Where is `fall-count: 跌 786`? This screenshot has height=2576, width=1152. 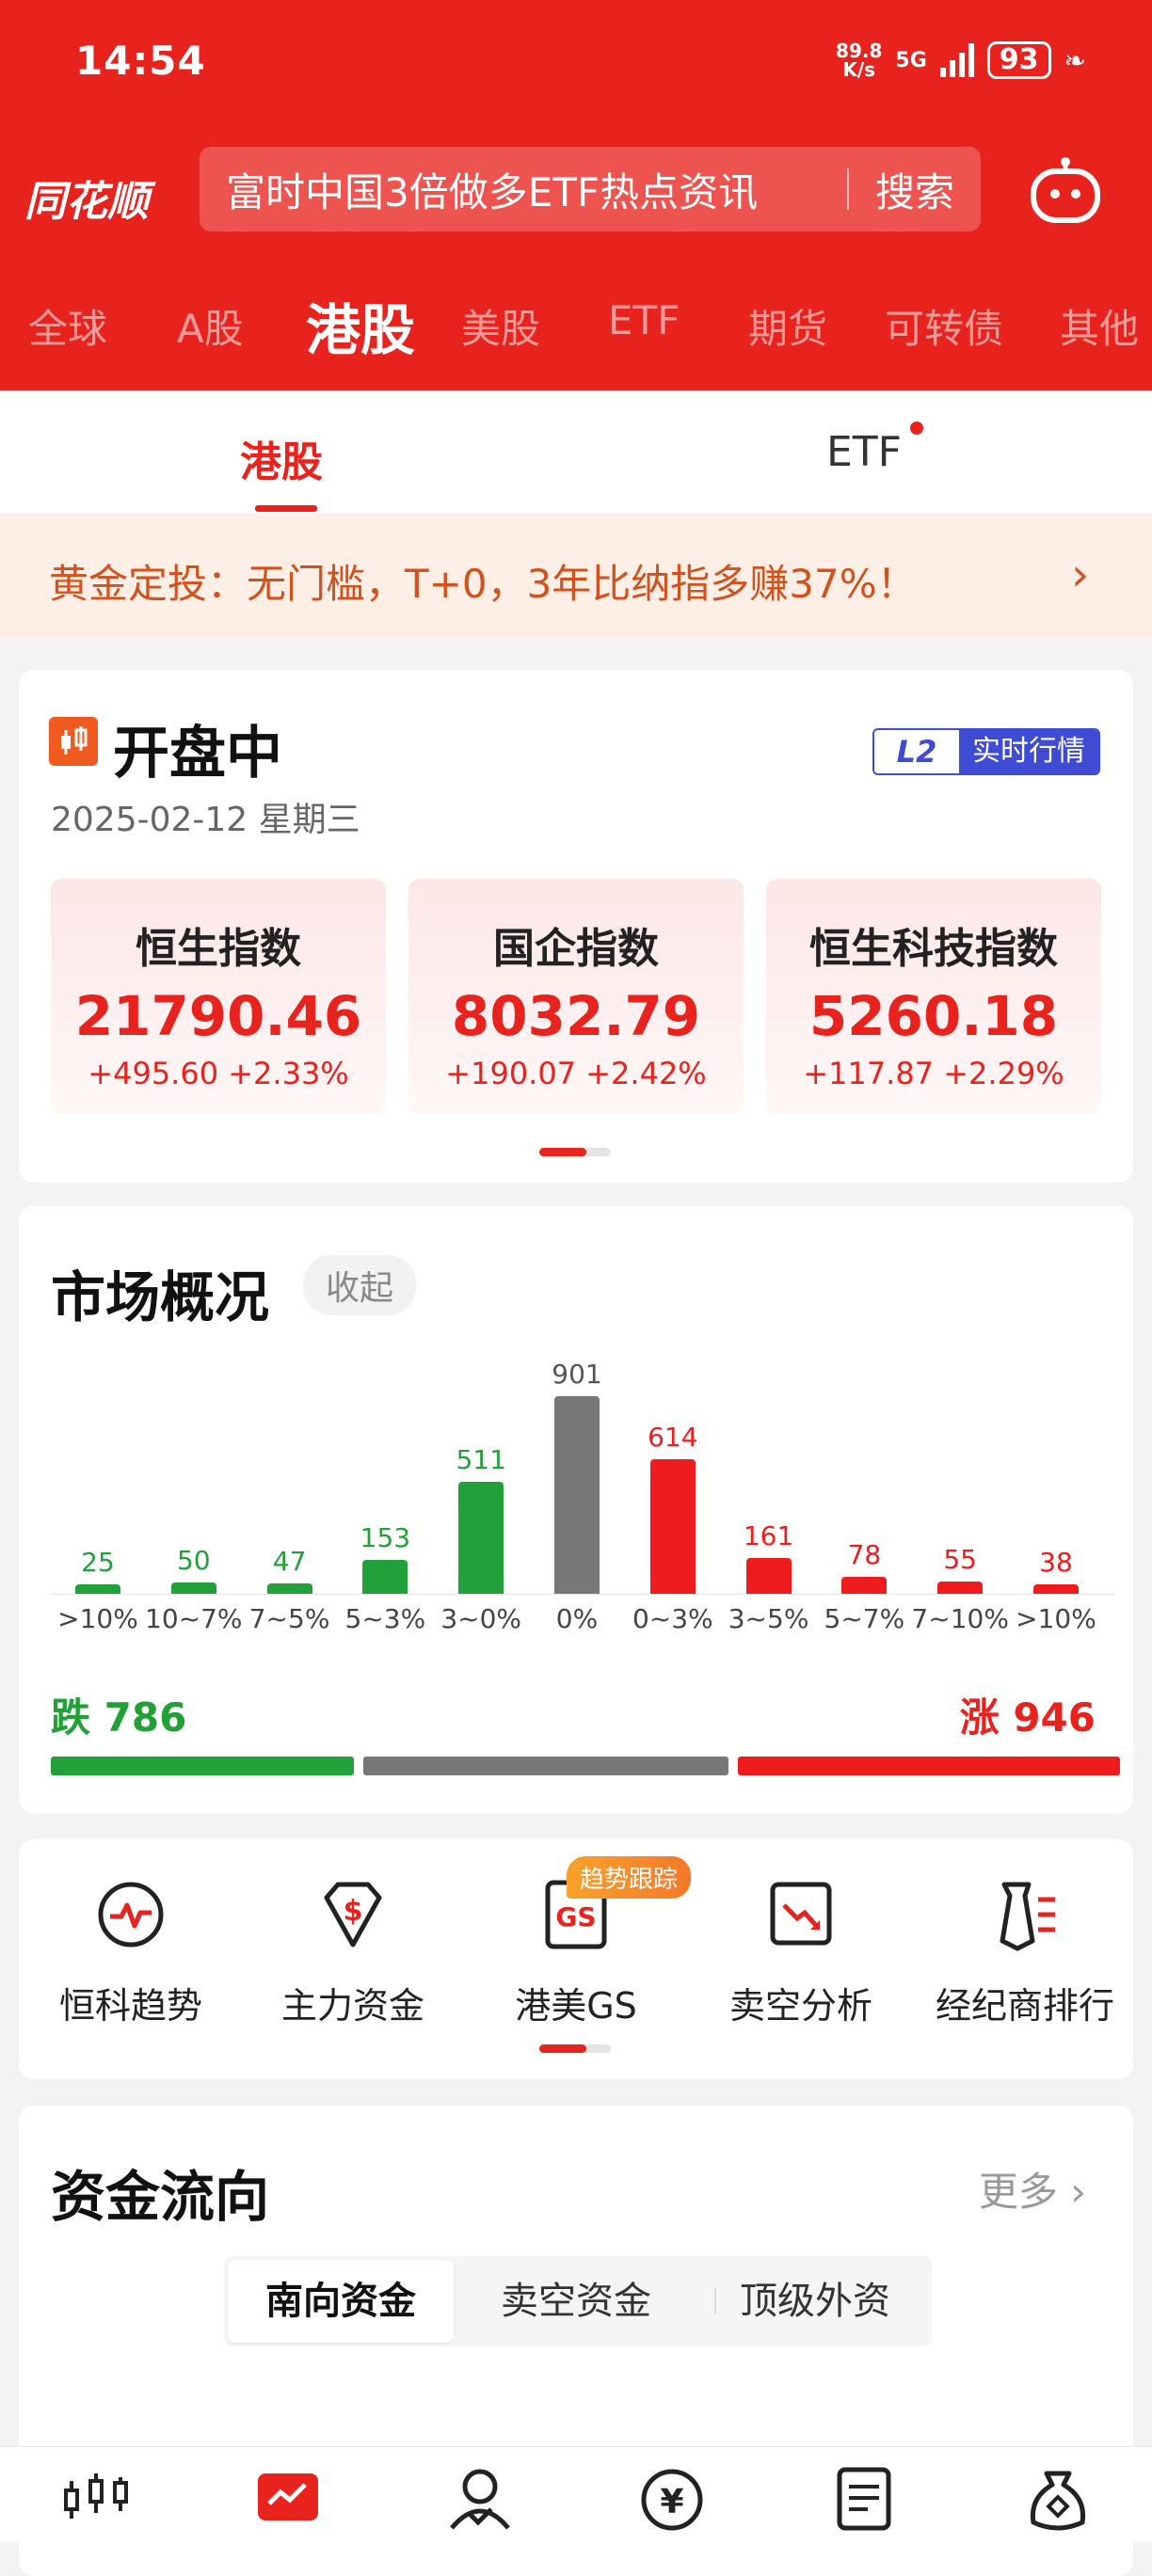 fall-count: 跌 786 is located at coordinates (119, 1717).